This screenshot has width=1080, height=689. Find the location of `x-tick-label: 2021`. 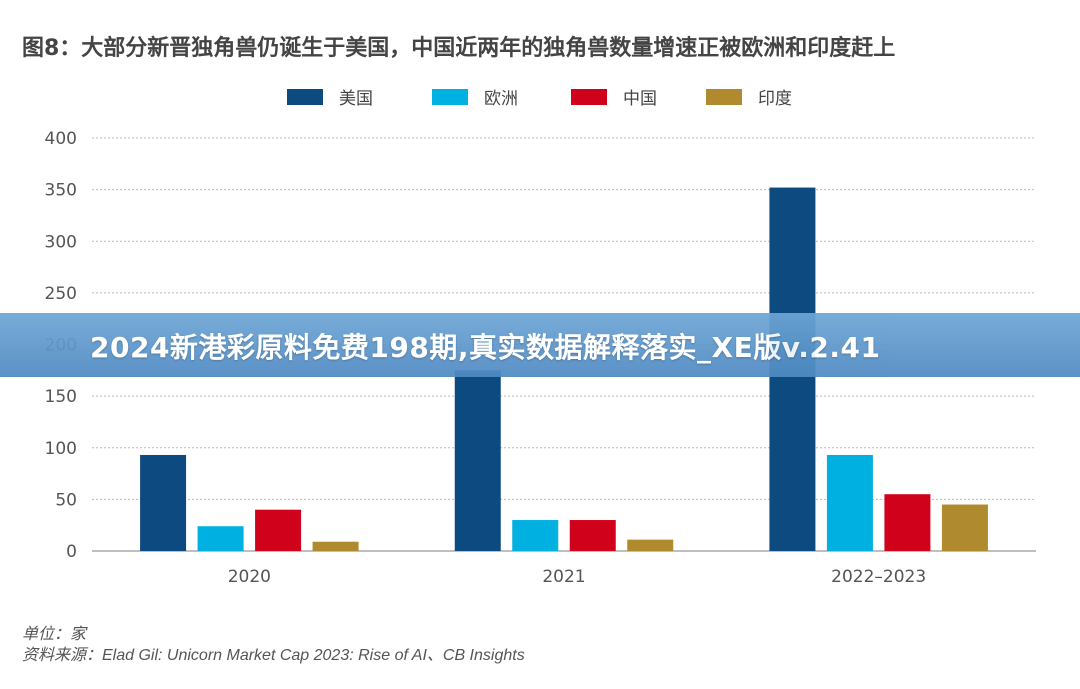

x-tick-label: 2021 is located at coordinates (563, 577).